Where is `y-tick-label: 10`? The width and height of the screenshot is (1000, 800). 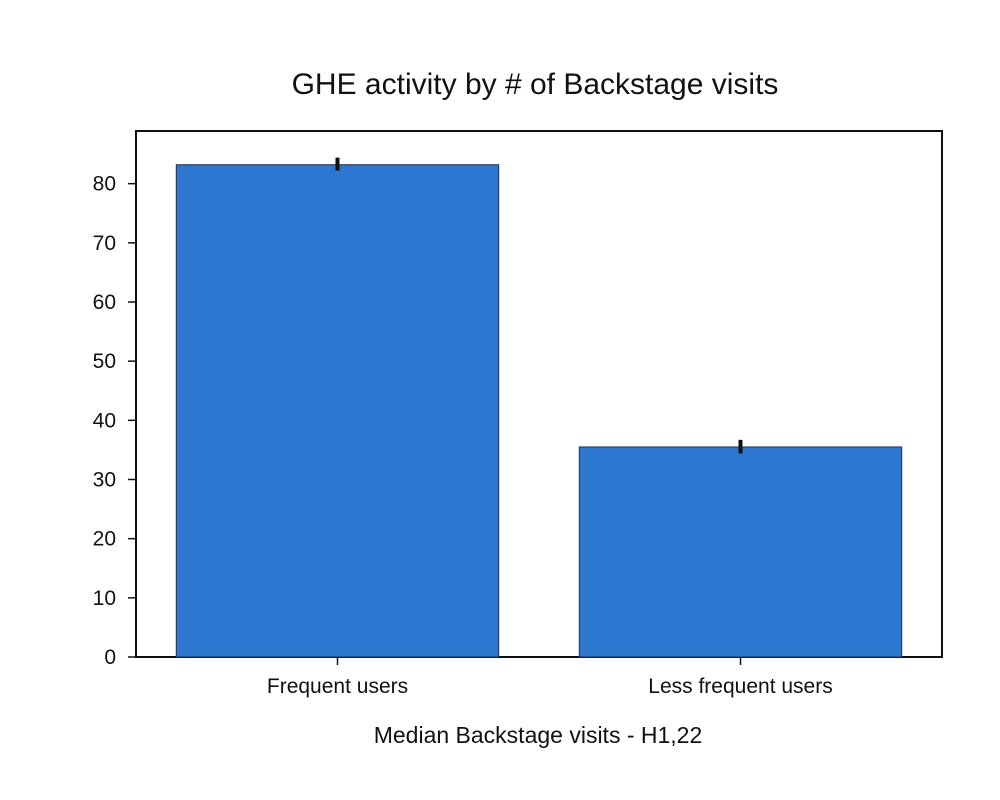 y-tick-label: 10 is located at coordinates (104, 598).